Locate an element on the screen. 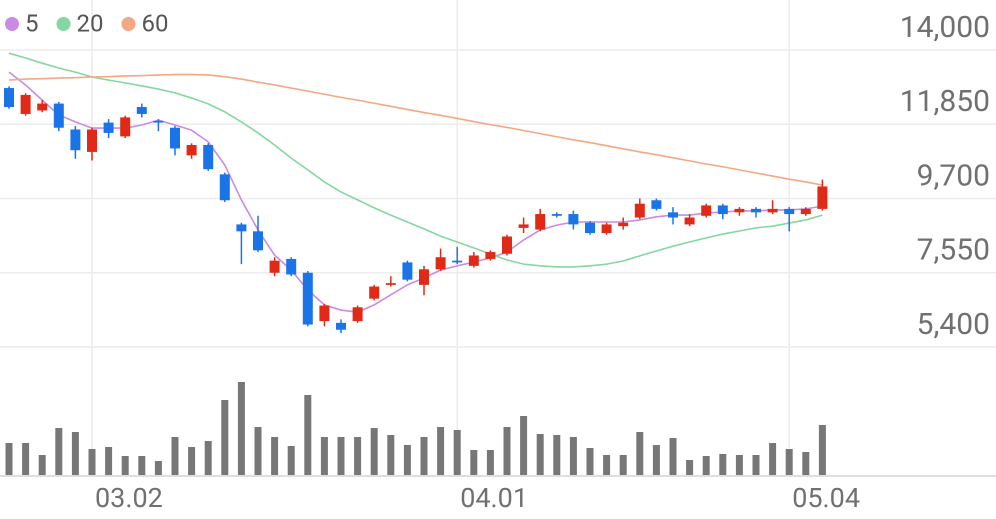 This screenshot has height=519, width=996. x-tick-label: 03.02 is located at coordinates (129, 498).